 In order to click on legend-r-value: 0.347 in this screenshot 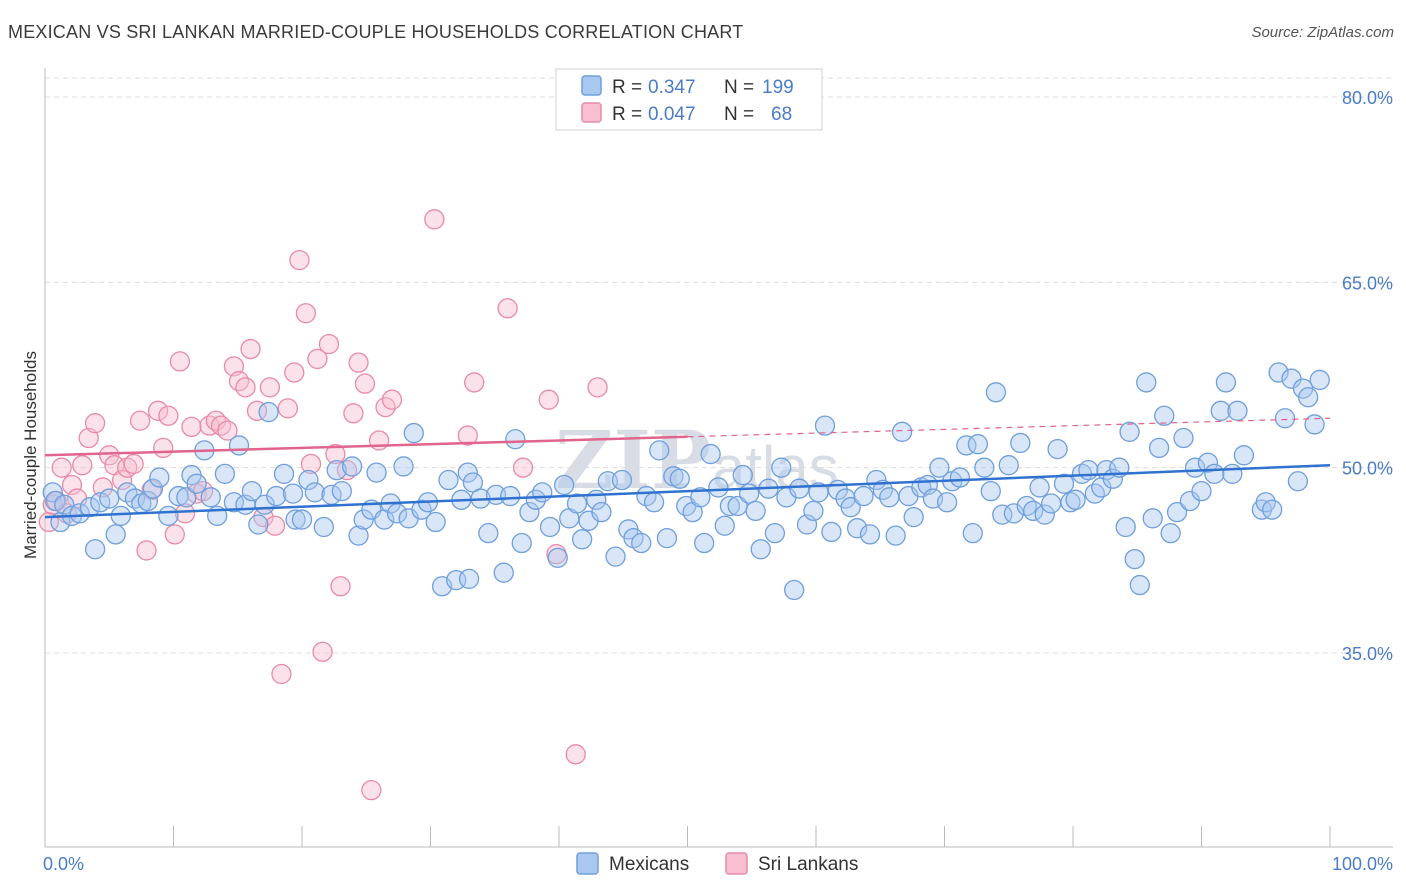, I will do `click(672, 87)`.